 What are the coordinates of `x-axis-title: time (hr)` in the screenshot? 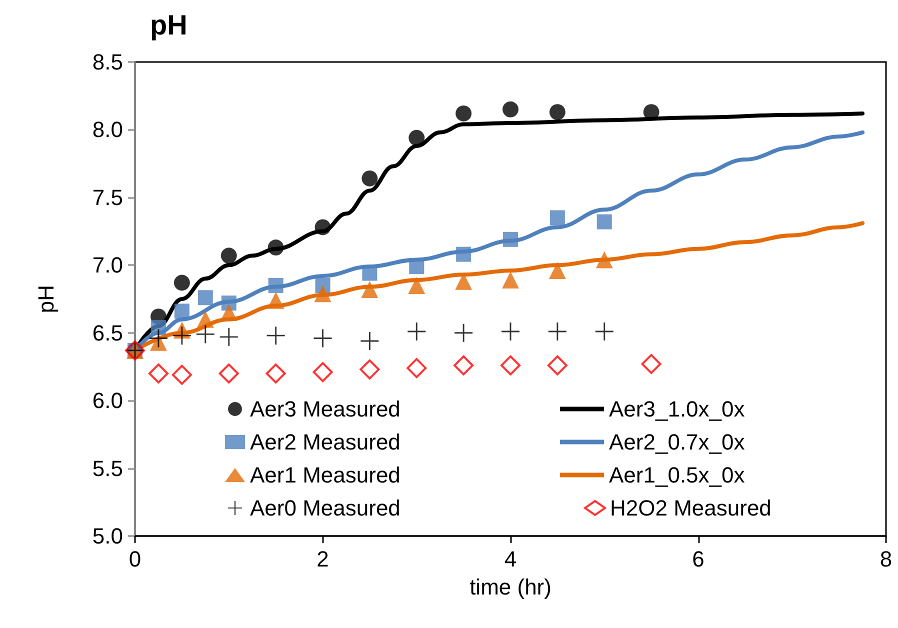 It's located at (511, 587).